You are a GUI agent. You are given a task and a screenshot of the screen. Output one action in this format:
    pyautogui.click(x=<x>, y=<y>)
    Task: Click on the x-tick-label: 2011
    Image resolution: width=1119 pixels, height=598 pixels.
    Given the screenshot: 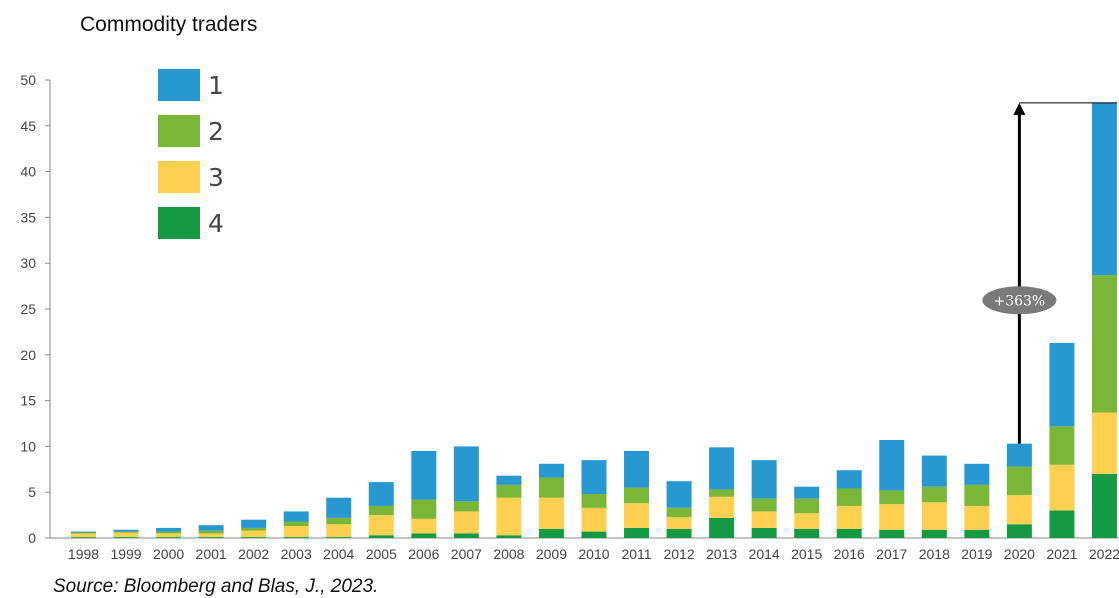 What is the action you would take?
    pyautogui.click(x=636, y=554)
    